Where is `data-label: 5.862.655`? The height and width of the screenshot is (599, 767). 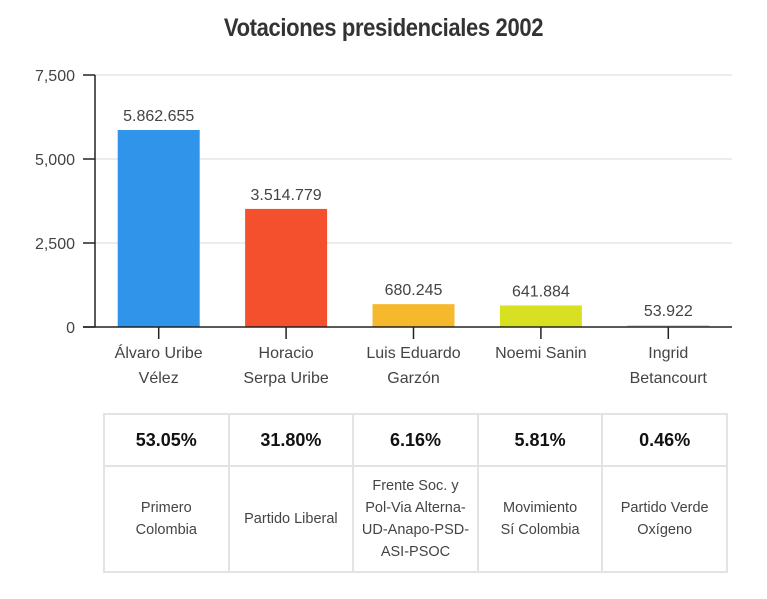 data-label: 5.862.655 is located at coordinates (158, 116).